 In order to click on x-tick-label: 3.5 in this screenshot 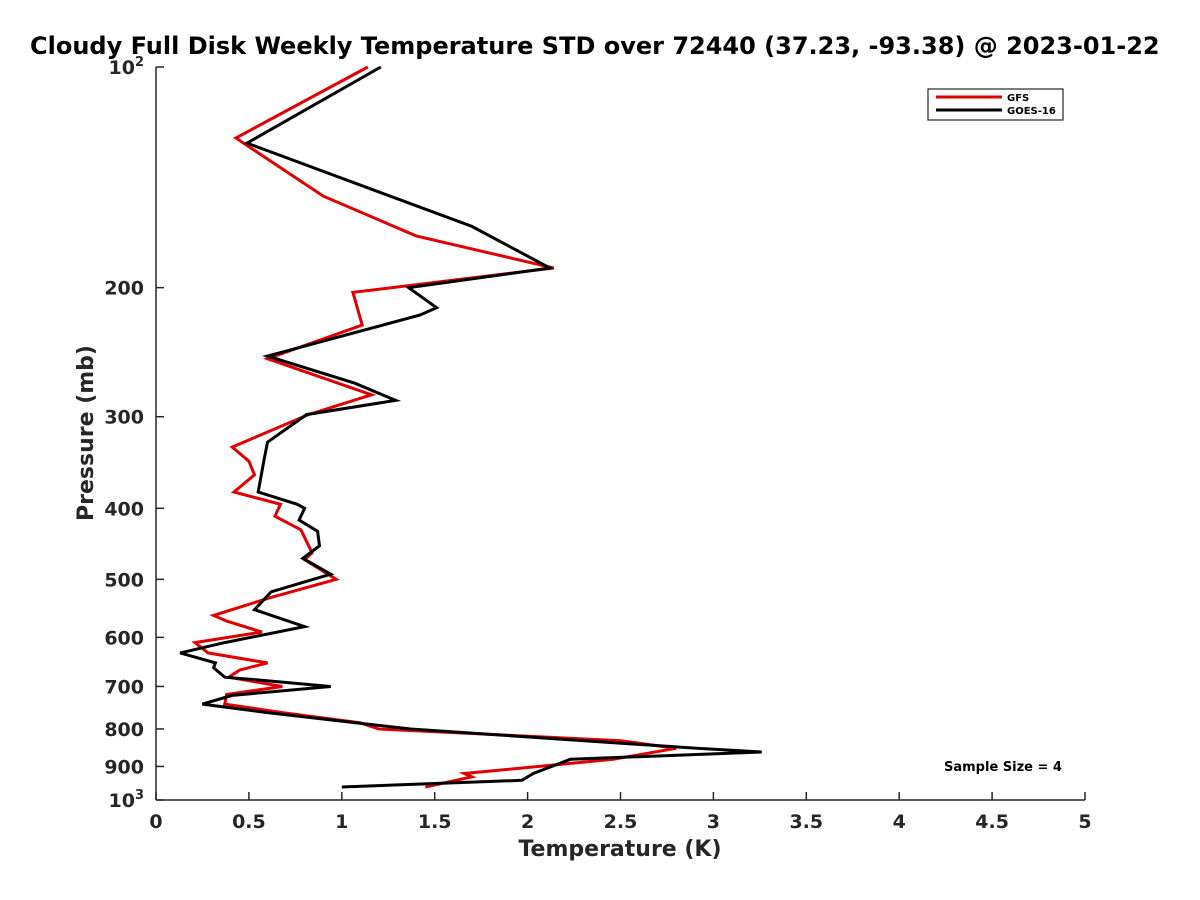, I will do `click(806, 822)`.